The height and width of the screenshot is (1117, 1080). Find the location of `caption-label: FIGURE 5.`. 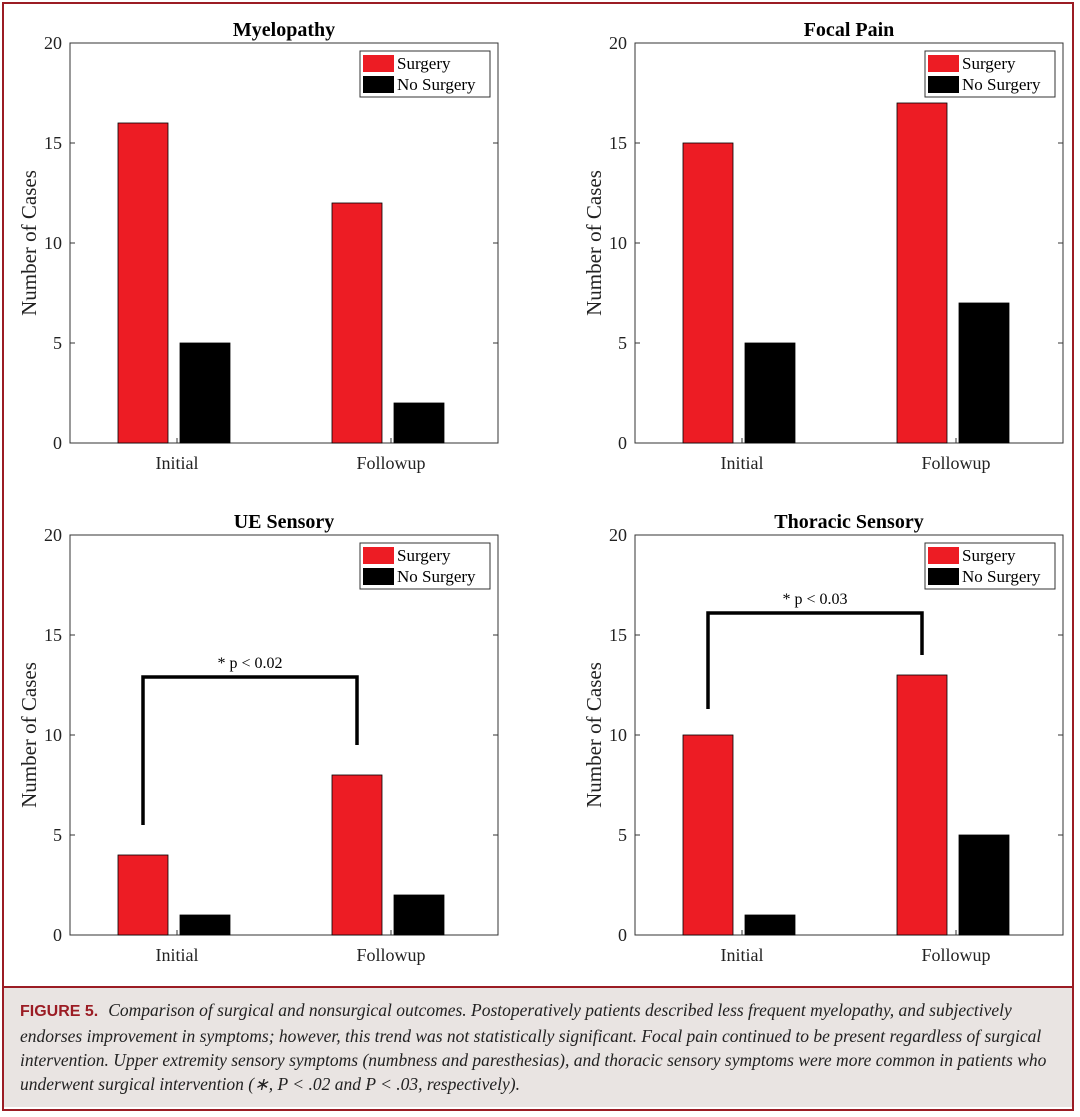

caption-label: FIGURE 5. is located at coordinates (59, 1011).